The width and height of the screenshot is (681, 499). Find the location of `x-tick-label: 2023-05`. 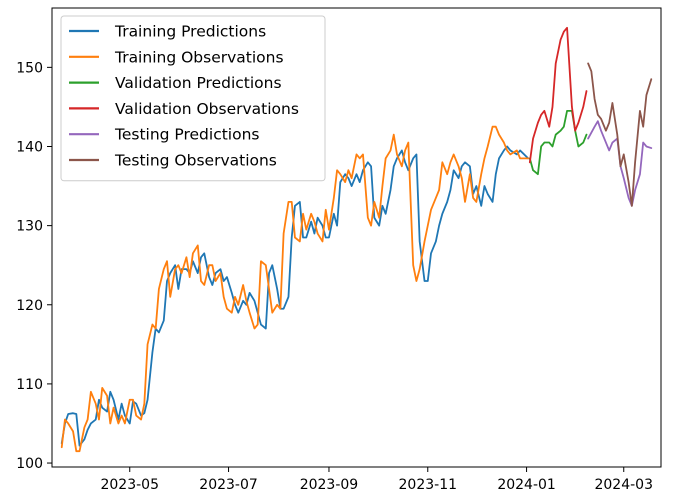

x-tick-label: 2023-05 is located at coordinates (129, 485).